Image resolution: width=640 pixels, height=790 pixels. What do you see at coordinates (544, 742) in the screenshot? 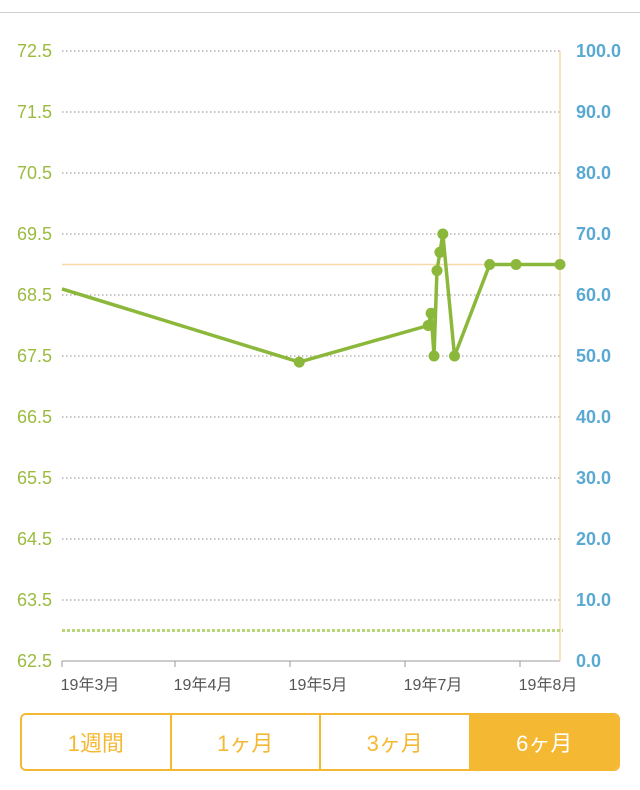
I see `period-6-months-button: 6ヶ月` at bounding box center [544, 742].